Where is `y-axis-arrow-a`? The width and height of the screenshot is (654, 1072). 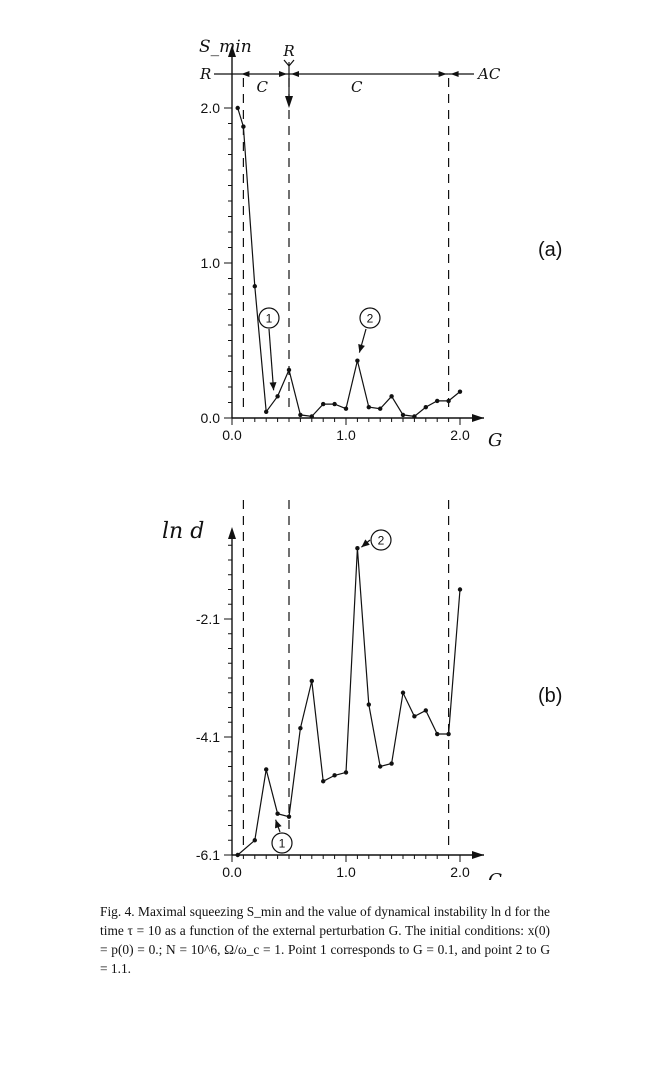
y-axis-arrow-a is located at coordinates (232, 51).